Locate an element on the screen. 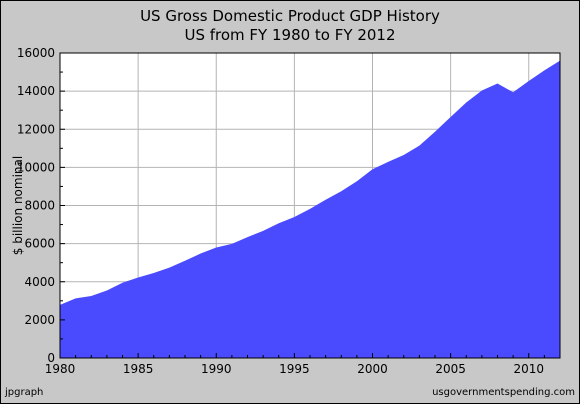 This screenshot has width=580, height=404. y-tick-label: 4000 is located at coordinates (39, 282).